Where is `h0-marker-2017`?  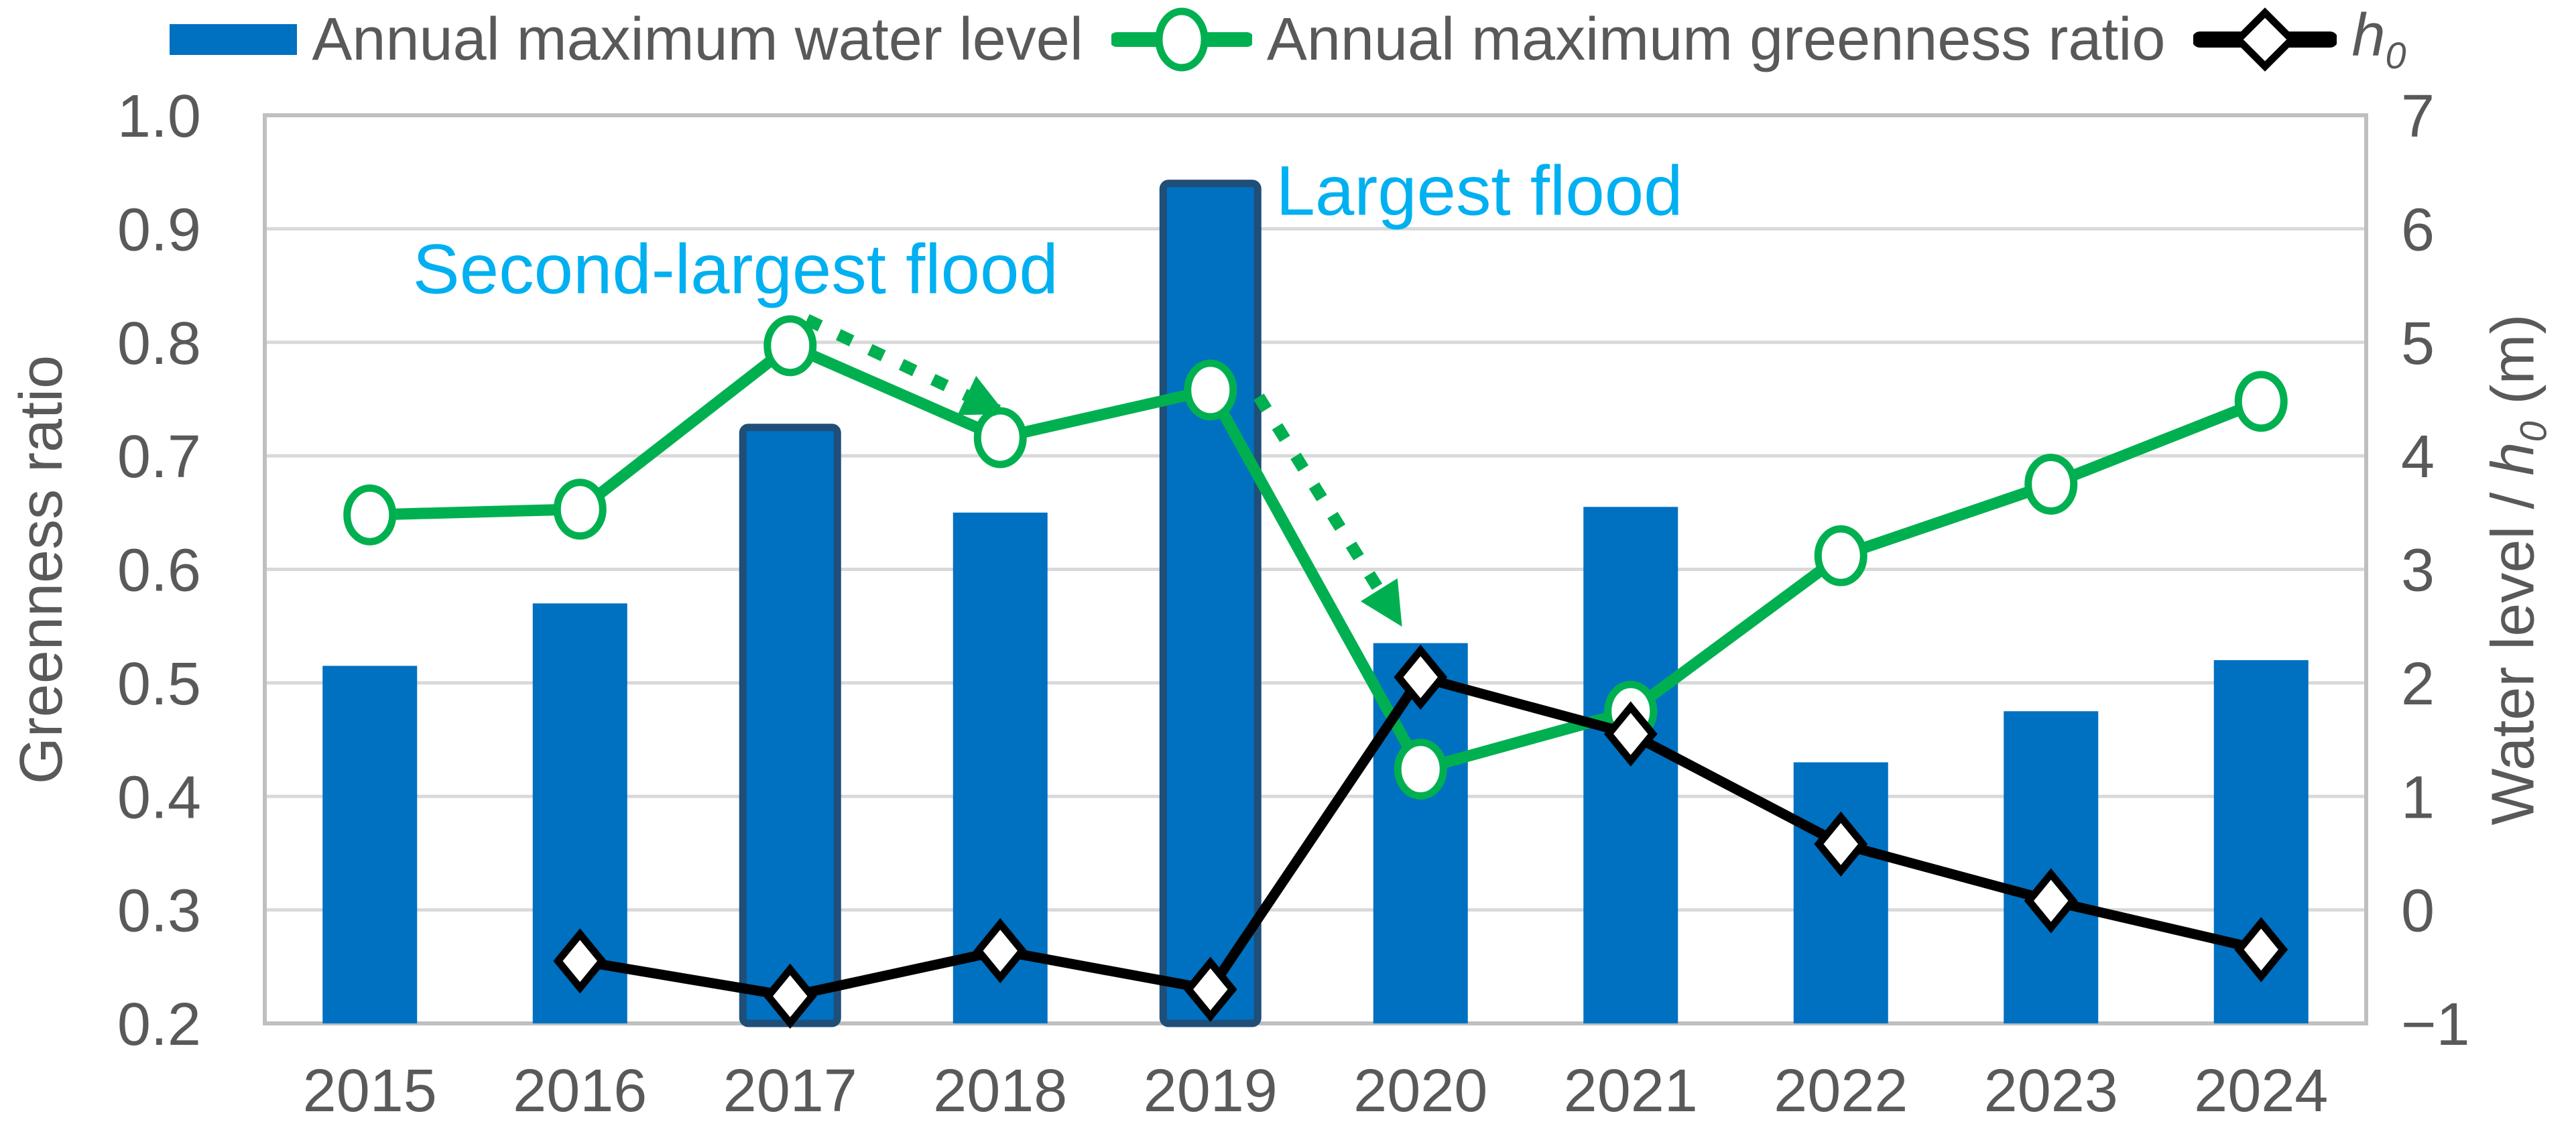 h0-marker-2017 is located at coordinates (790, 996).